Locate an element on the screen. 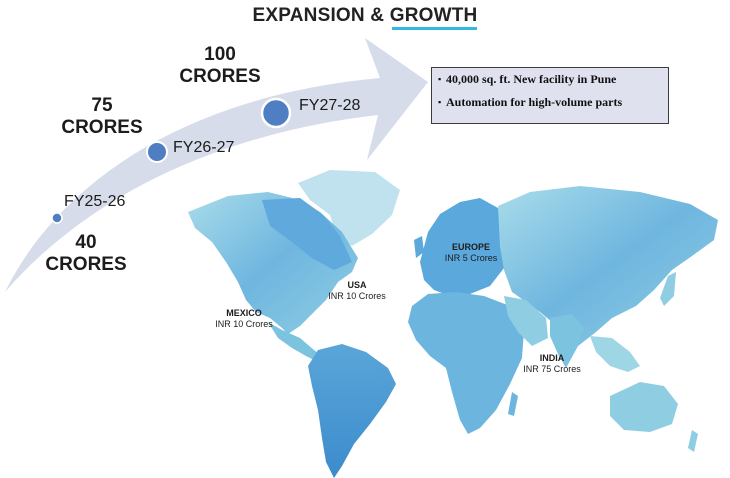  milestone-period-fy25-26: FY25-26 is located at coordinates (95, 201).